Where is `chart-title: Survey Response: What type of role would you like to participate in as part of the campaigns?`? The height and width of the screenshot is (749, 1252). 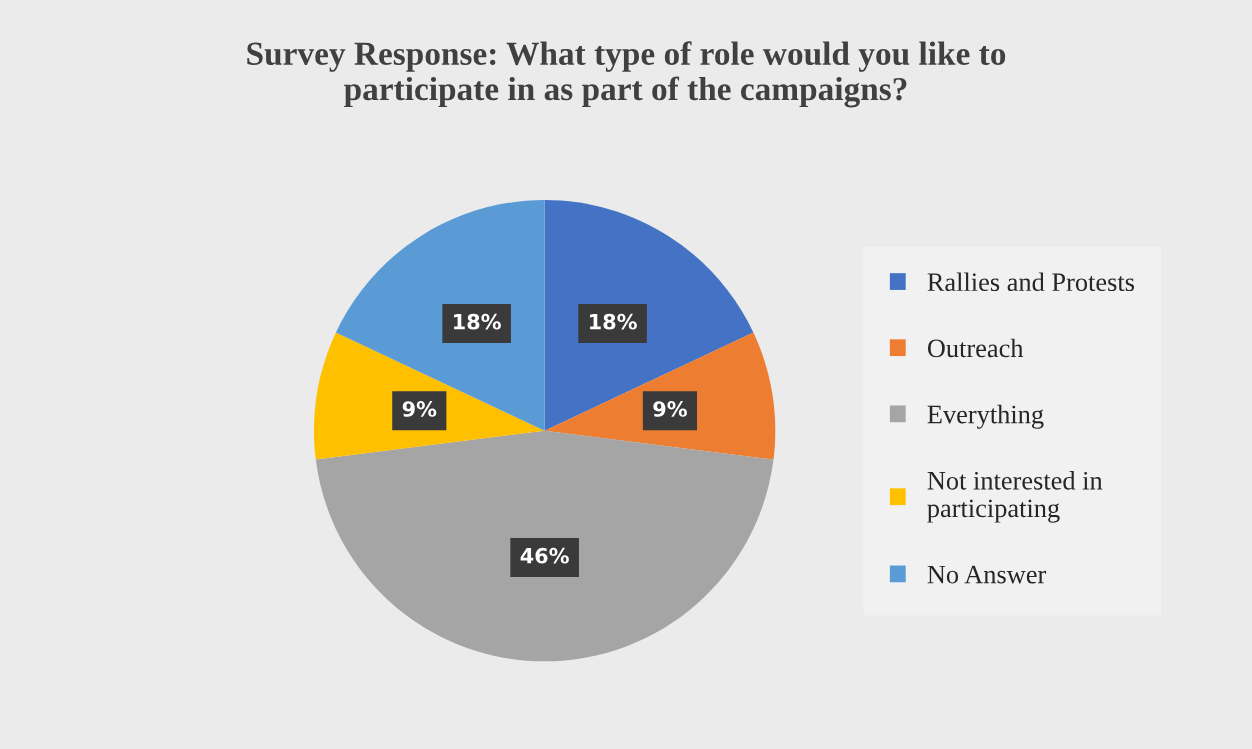 chart-title: Survey Response: What type of role would you like to participate in as part of the campaigns? is located at coordinates (626, 74).